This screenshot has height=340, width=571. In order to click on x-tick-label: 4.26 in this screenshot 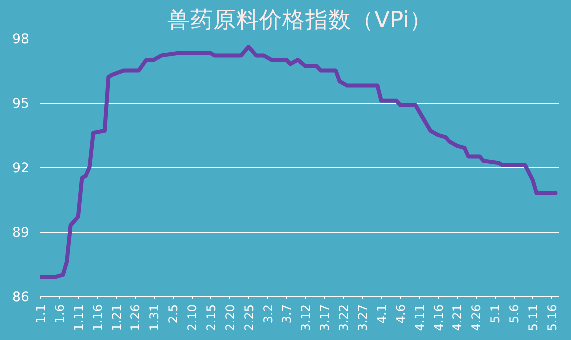, I will do `click(477, 318)`.